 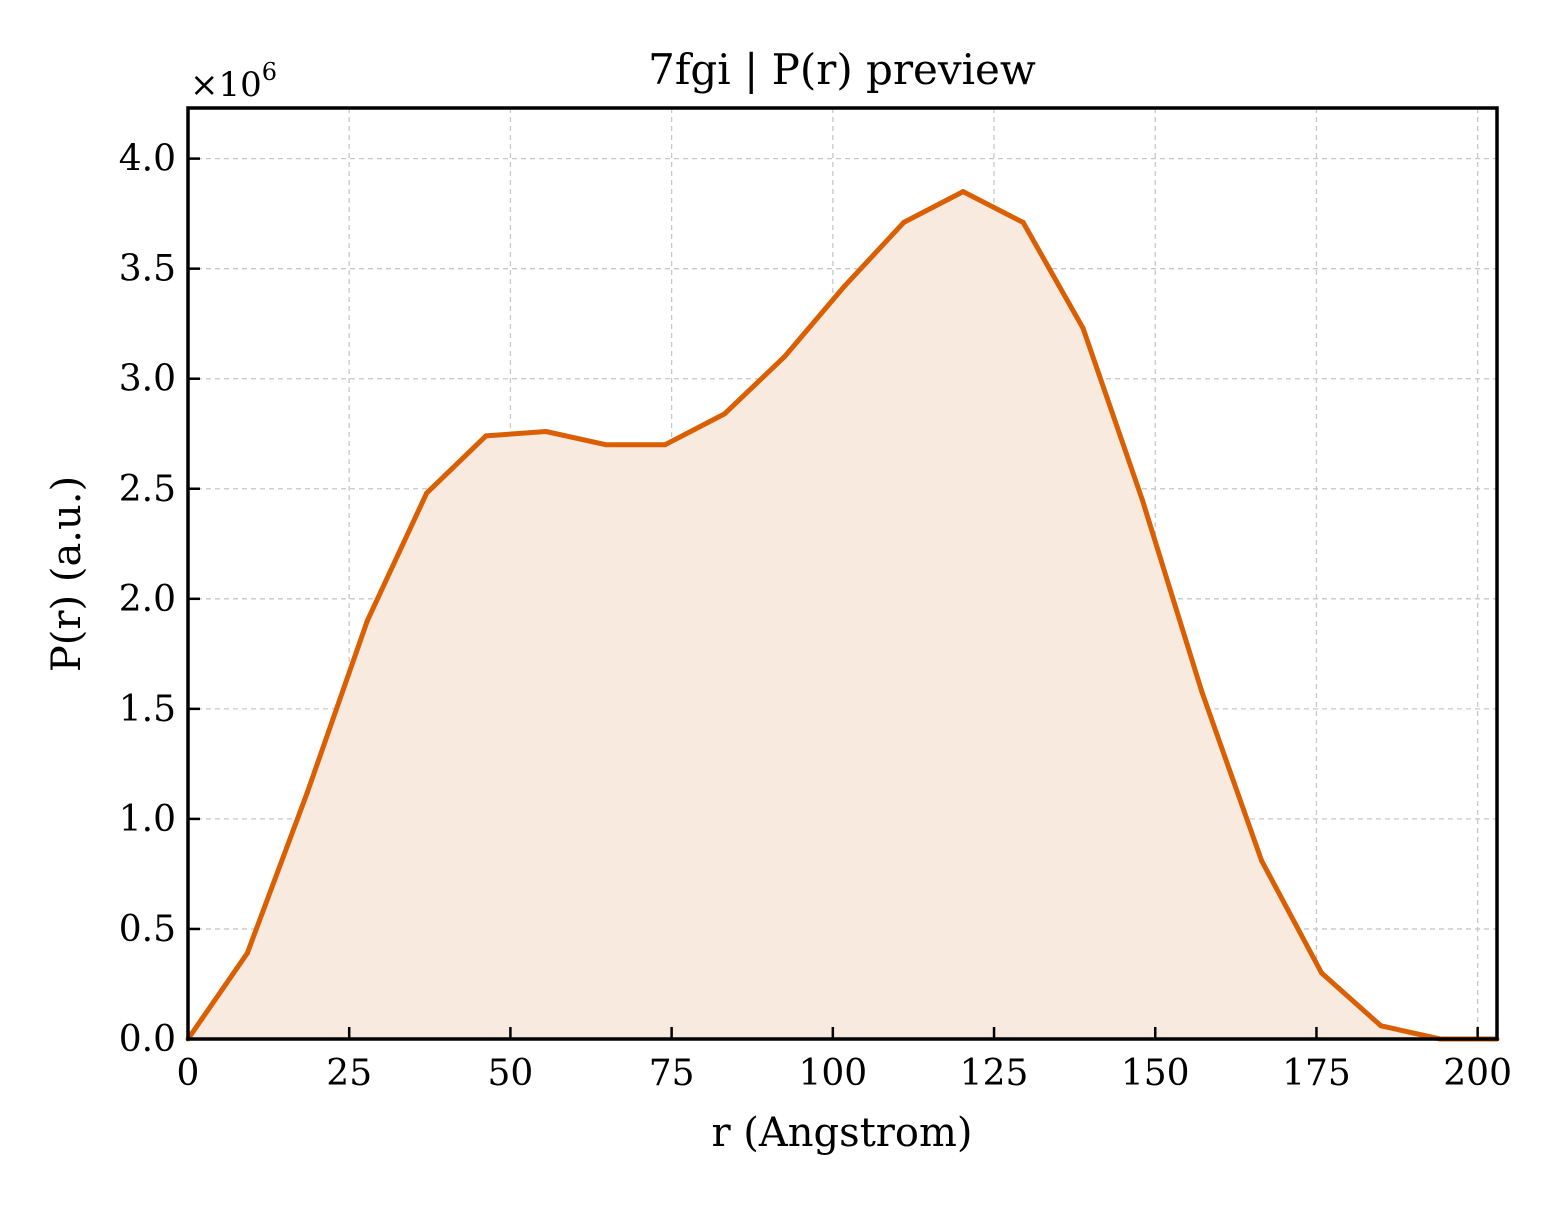 What do you see at coordinates (842, 69) in the screenshot?
I see `chart-title: 7fgi | P(r) preview` at bounding box center [842, 69].